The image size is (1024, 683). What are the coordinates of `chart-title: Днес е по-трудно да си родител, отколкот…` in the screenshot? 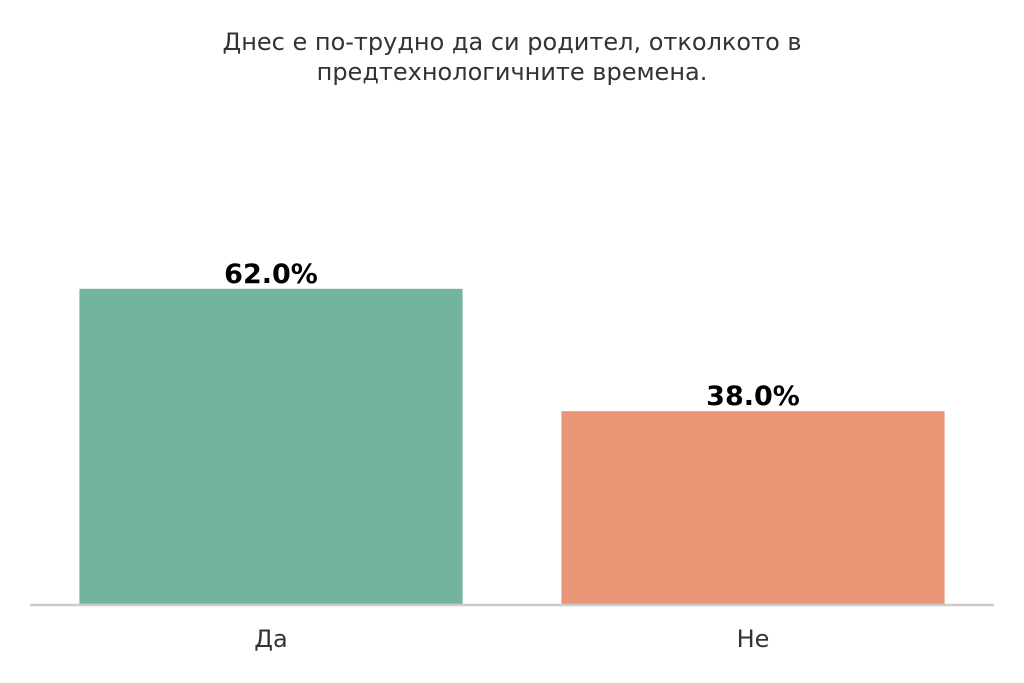 It's located at (511, 57).